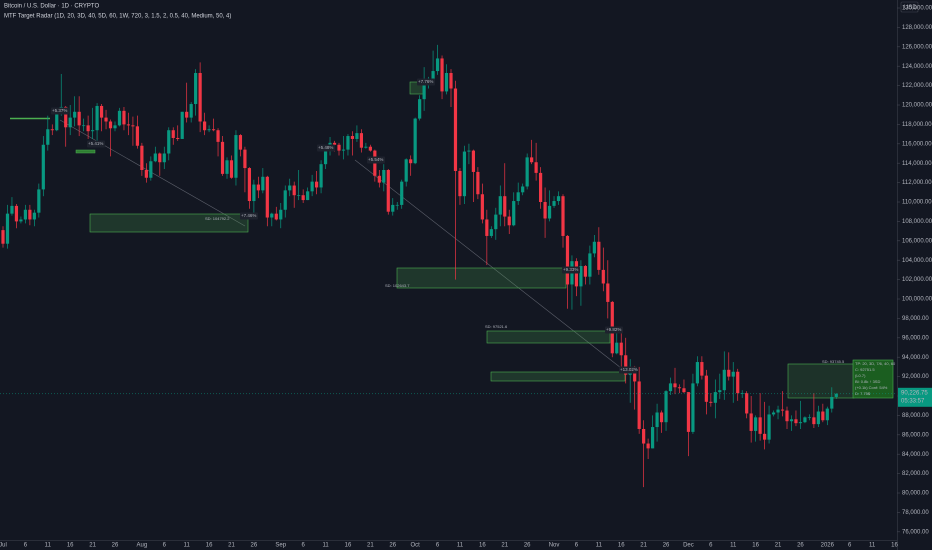 Image resolution: width=932 pixels, height=550 pixels. Describe the element at coordinates (917, 144) in the screenshot. I see `y-tick-label: 116,000.00` at that location.